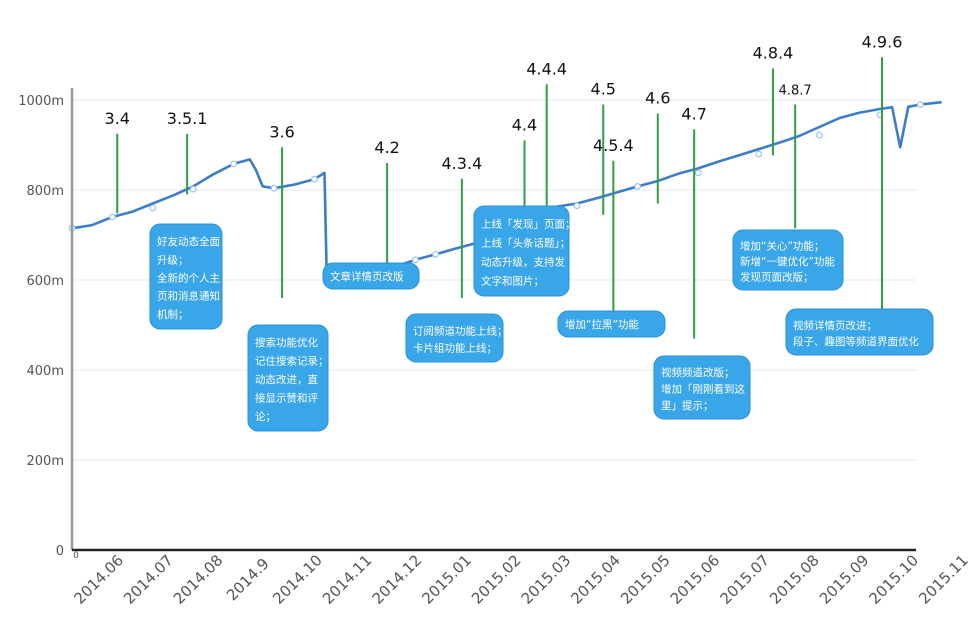 The width and height of the screenshot is (971, 644). Describe the element at coordinates (117, 118) in the screenshot. I see `version-label: 3.4` at that location.